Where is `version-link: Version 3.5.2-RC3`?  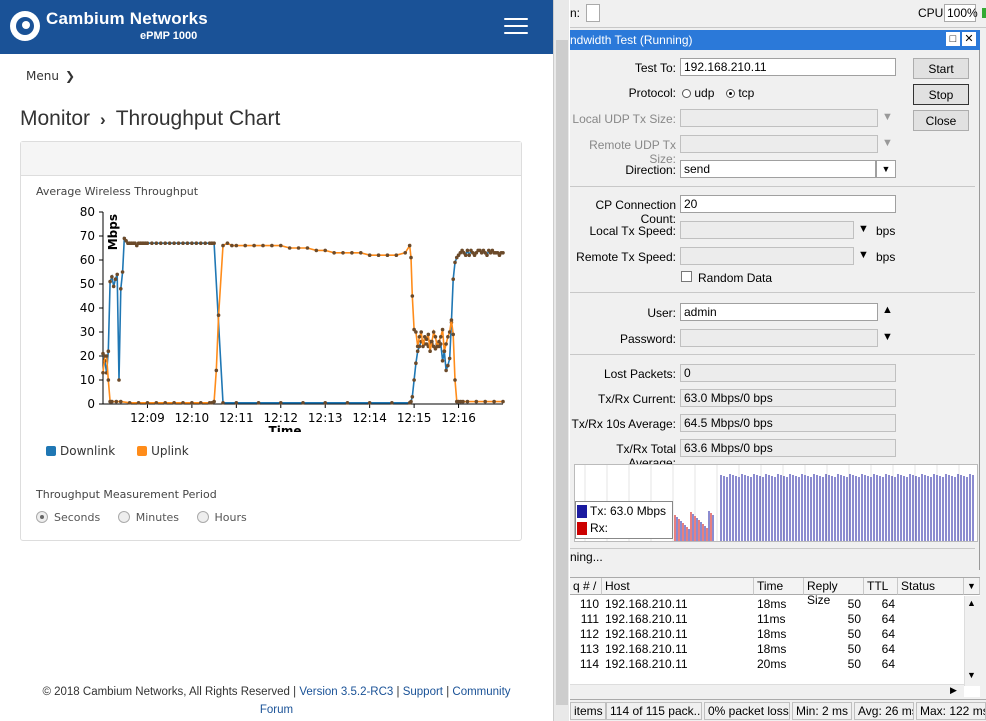 version-link: Version 3.5.2-RC3 is located at coordinates (346, 692).